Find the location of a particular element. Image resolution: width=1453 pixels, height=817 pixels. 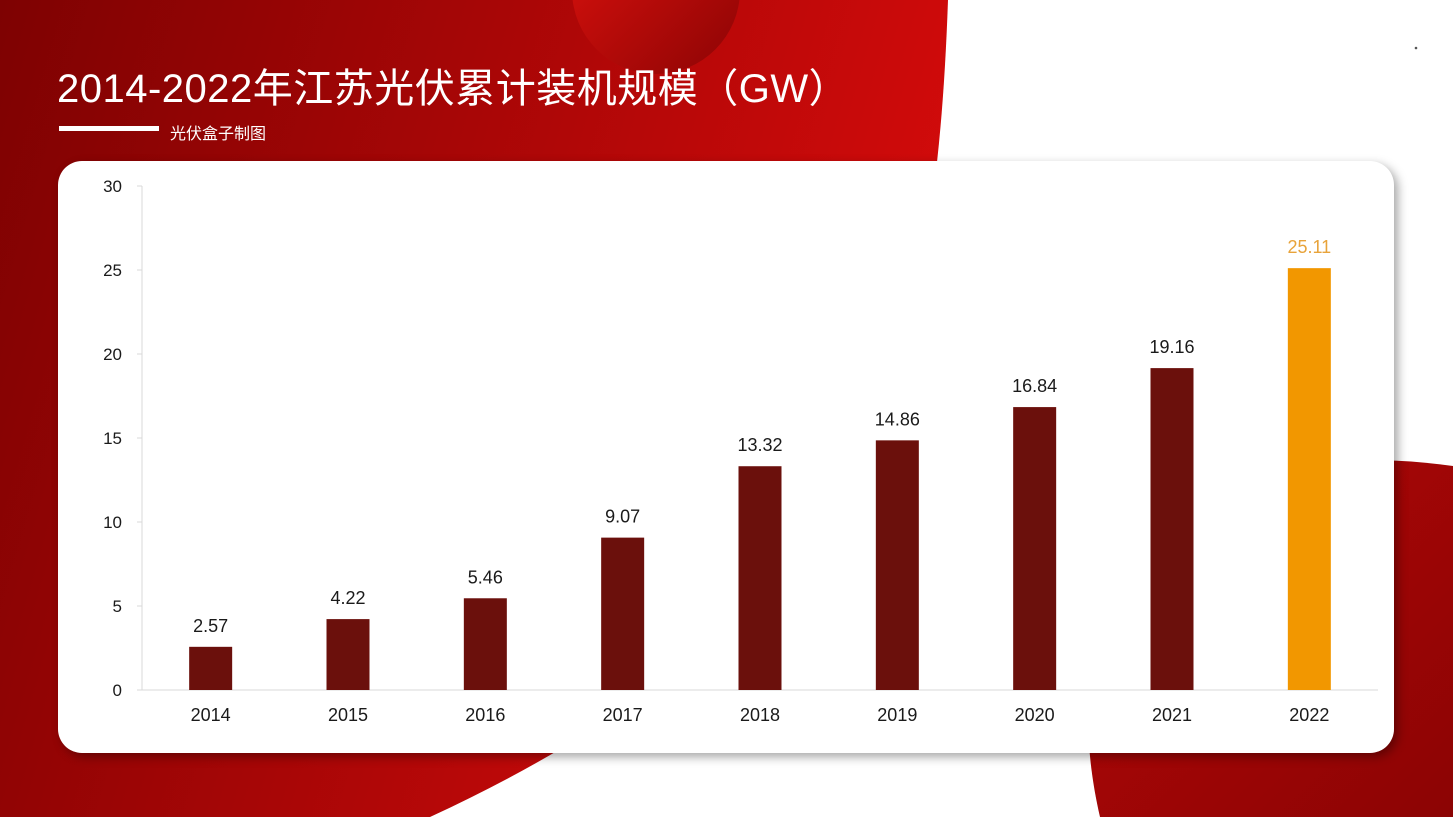

top-circle is located at coordinates (656, 37).